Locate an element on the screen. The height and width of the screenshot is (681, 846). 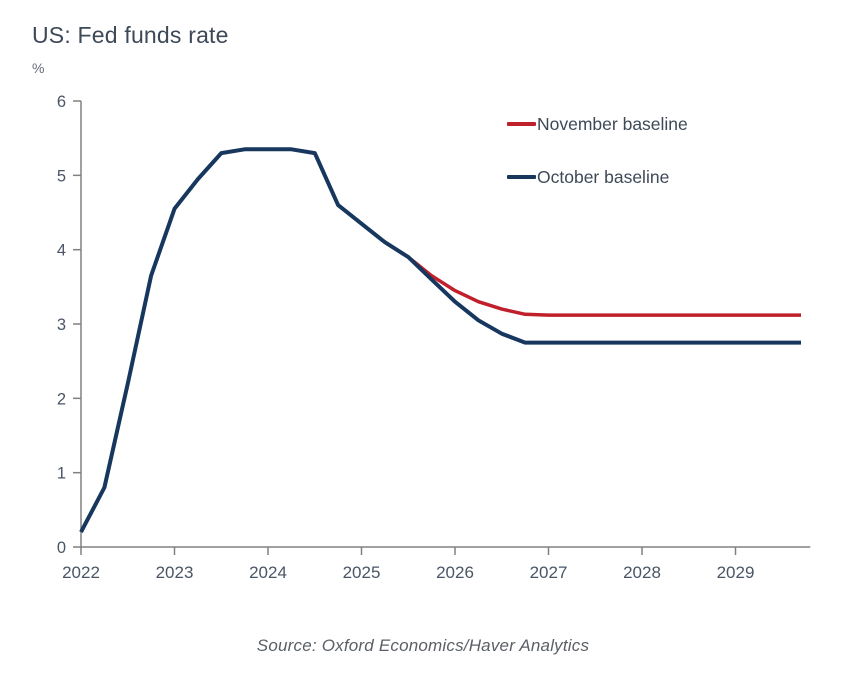
y-tick-label: 5 is located at coordinates (61, 176).